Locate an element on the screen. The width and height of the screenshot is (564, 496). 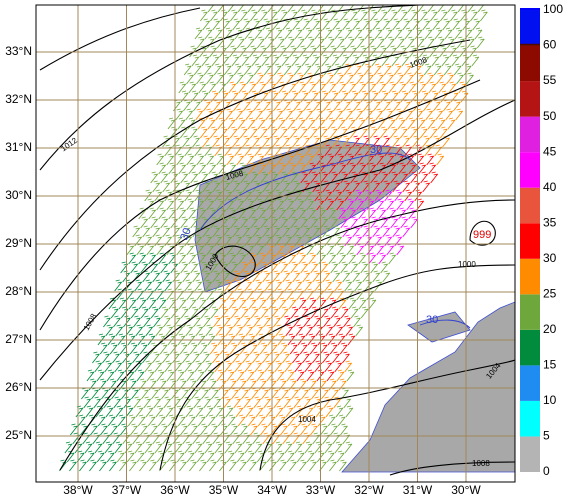
colorbar-label: 50 is located at coordinates (550, 116).